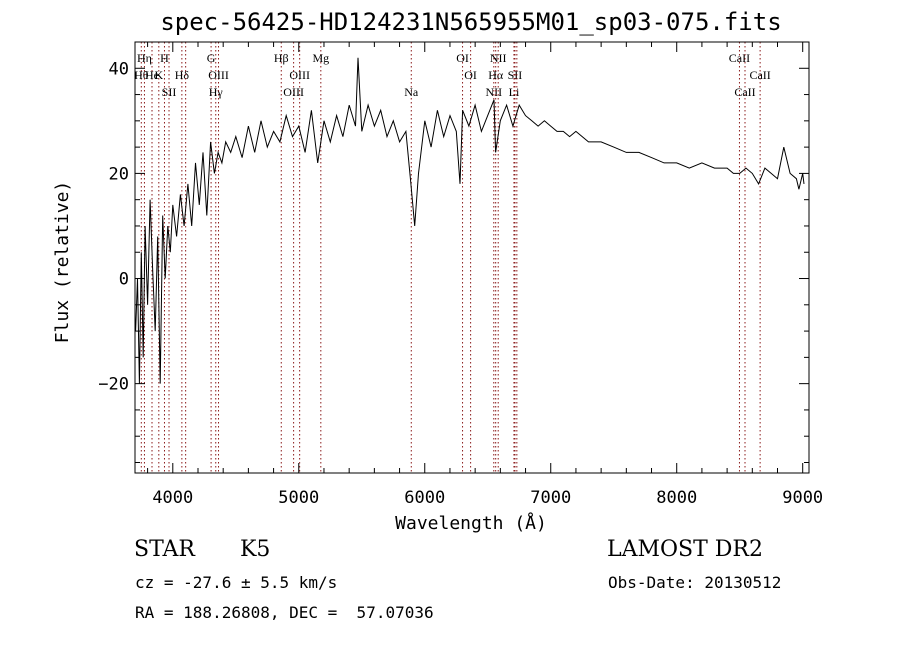 Image resolution: width=900 pixels, height=649 pixels. What do you see at coordinates (164, 549) in the screenshot?
I see `object-class: STAR` at bounding box center [164, 549].